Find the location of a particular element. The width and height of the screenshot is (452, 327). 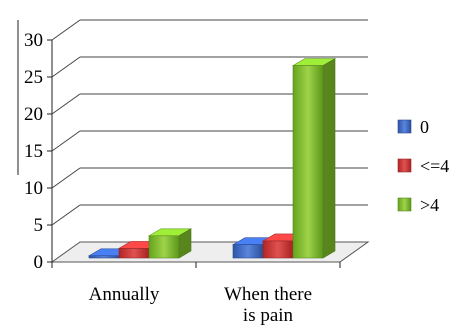

y-axis-ticks: 0 5 10 15 20 25 30 is located at coordinates (38, 151).